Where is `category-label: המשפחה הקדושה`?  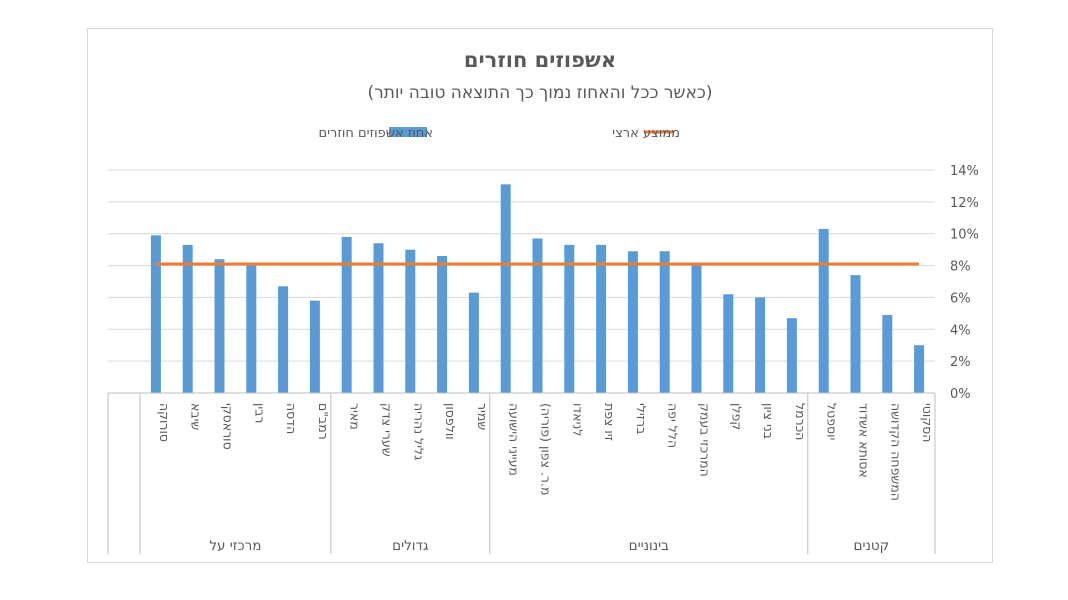 category-label: המשפחה הקדושה is located at coordinates (895, 452).